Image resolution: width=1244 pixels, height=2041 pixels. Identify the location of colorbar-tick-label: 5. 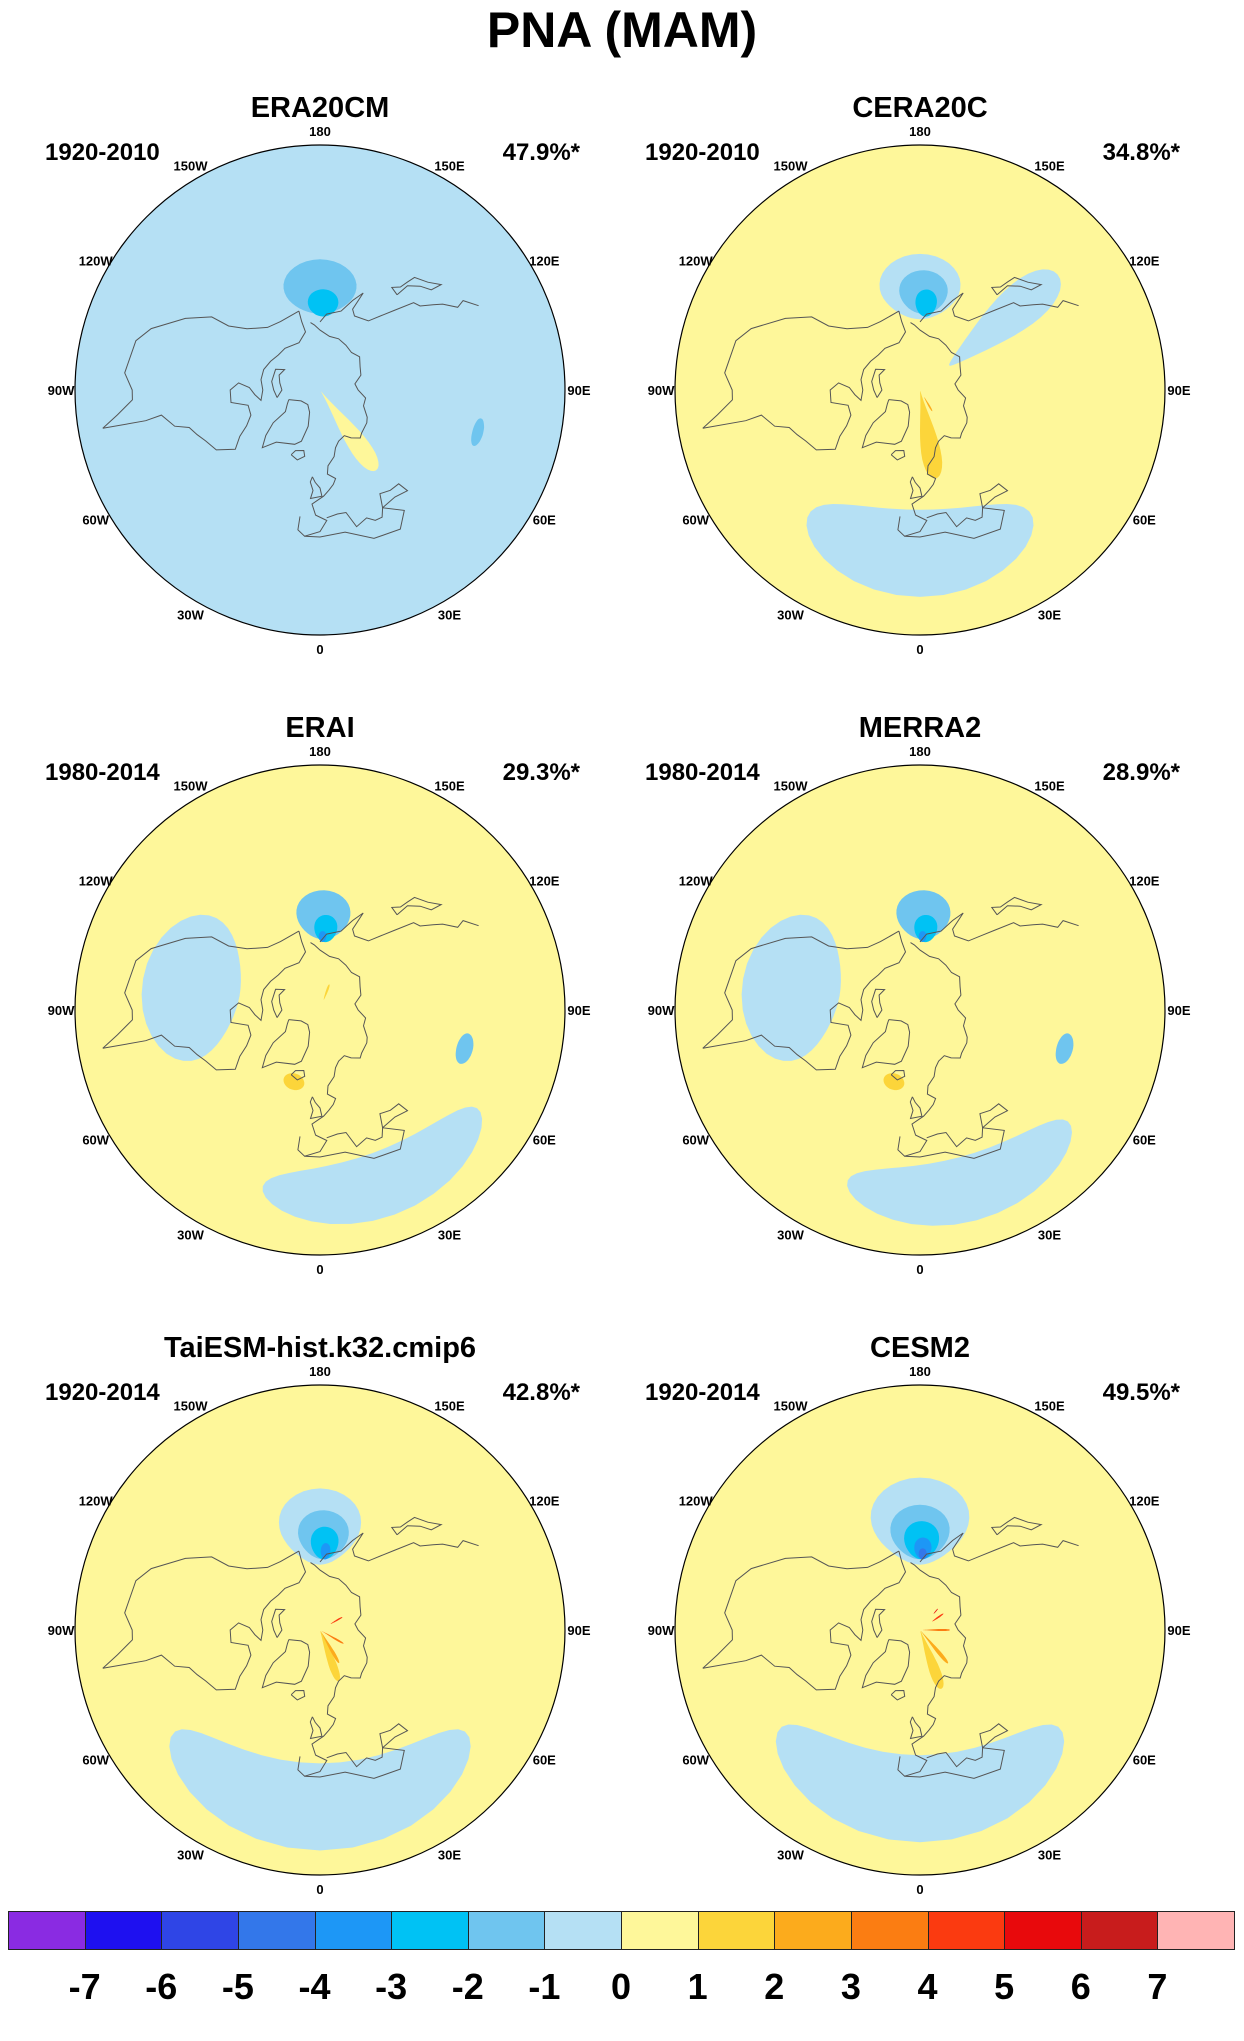
(1004, 1986).